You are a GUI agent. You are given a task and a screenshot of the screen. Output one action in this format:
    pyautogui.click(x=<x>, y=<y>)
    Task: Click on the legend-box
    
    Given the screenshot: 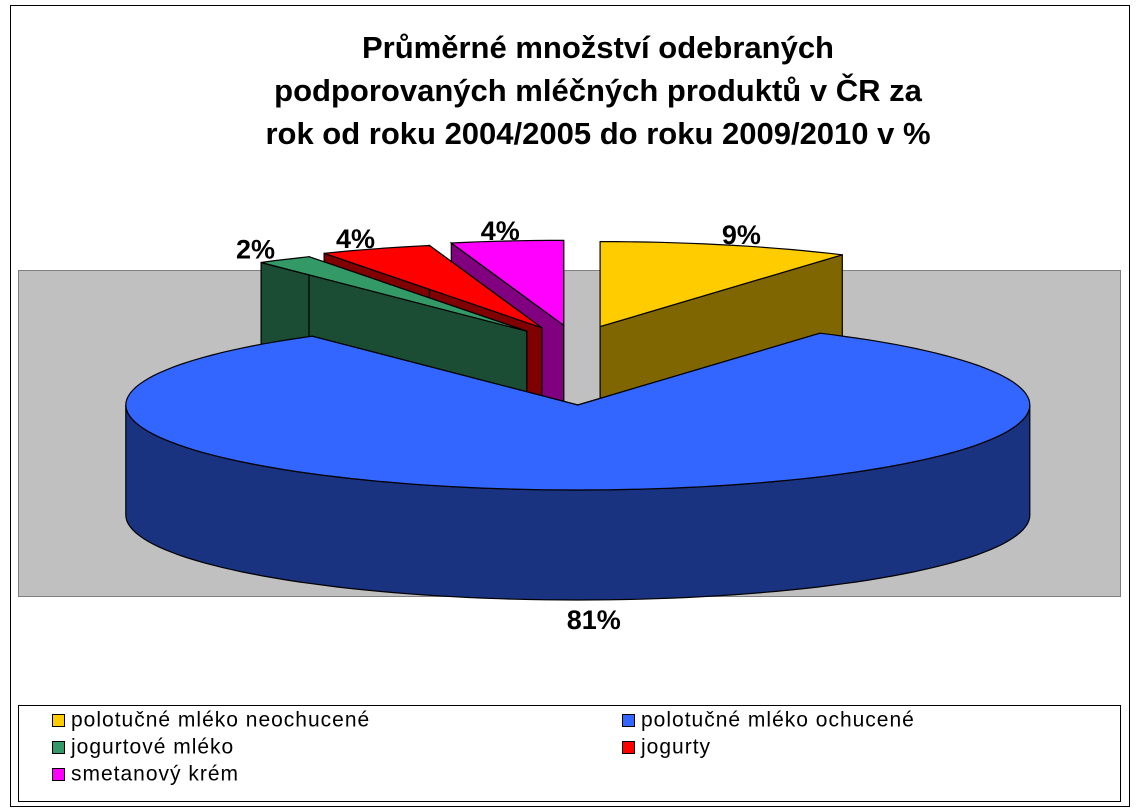 What is the action you would take?
    pyautogui.click(x=569, y=753)
    